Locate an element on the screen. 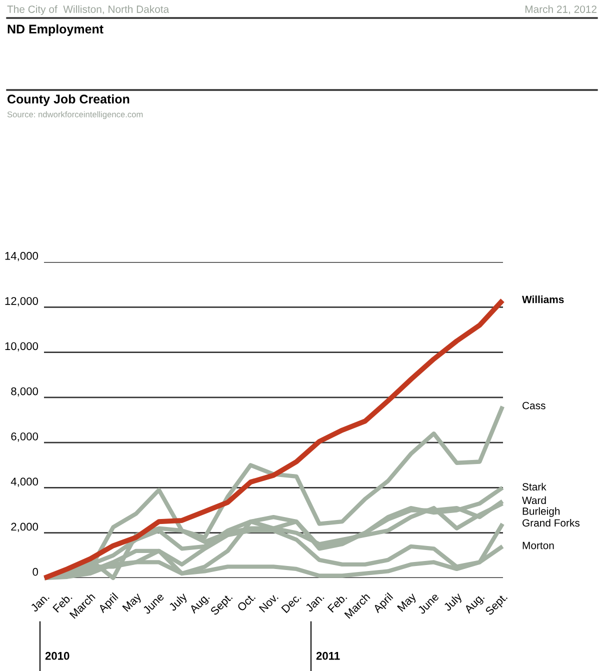 This screenshot has height=671, width=601. y-tick-label: 14,000 is located at coordinates (21, 257).